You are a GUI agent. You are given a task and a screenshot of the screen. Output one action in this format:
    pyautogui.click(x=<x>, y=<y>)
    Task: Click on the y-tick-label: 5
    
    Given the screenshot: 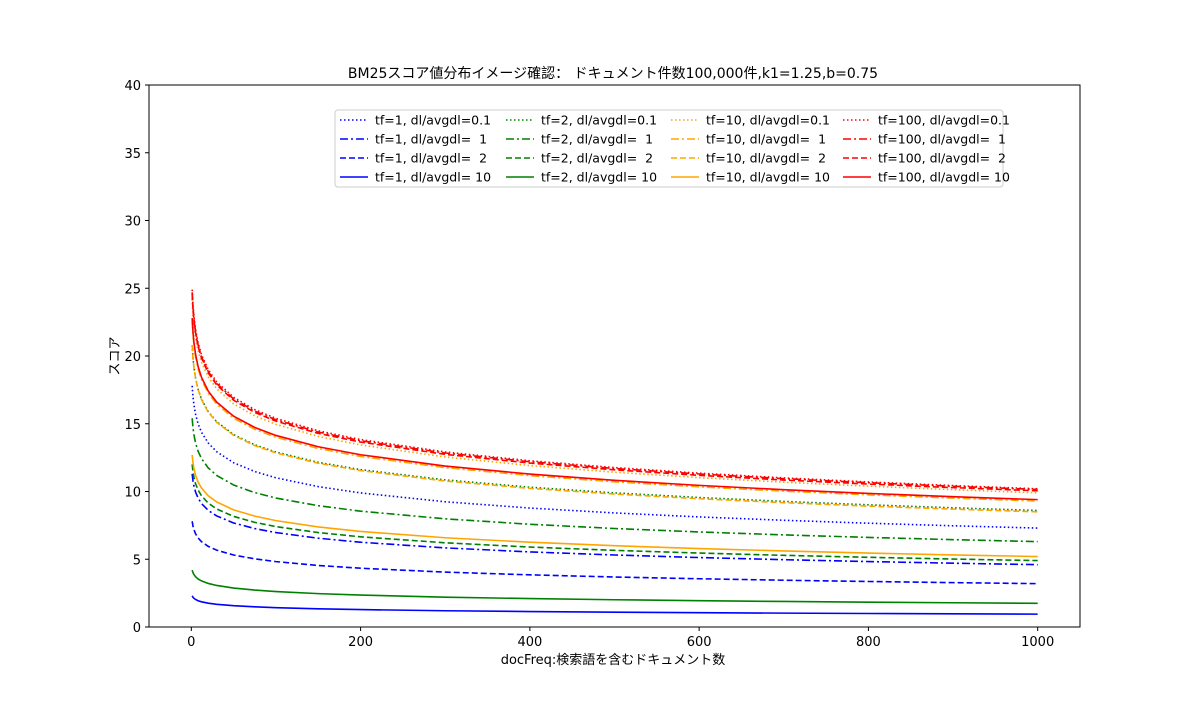 What is the action you would take?
    pyautogui.click(x=137, y=560)
    